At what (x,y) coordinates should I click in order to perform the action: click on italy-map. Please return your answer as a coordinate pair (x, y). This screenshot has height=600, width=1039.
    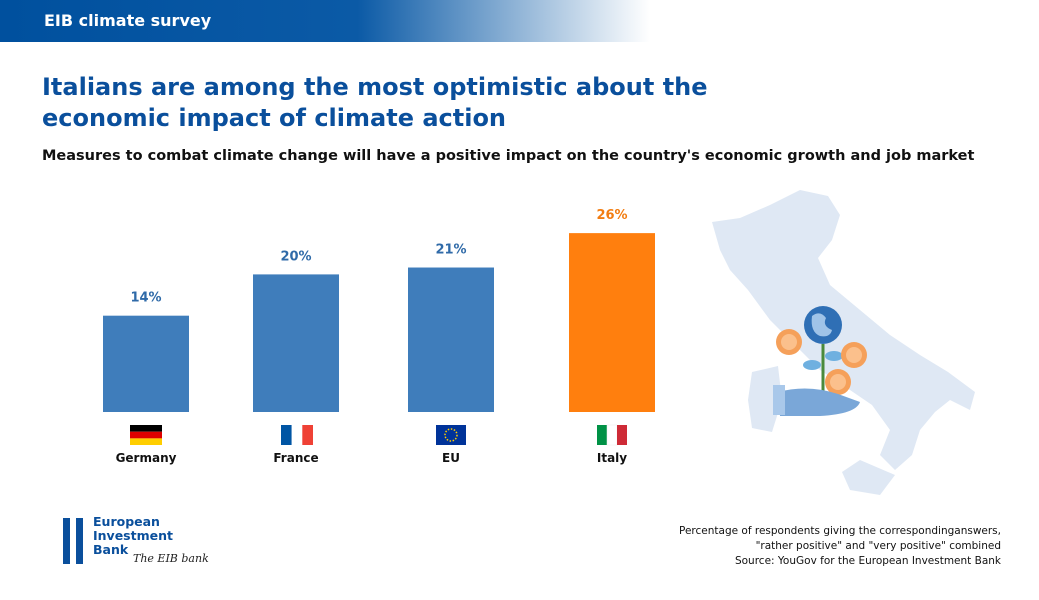
    Looking at the image, I should click on (843, 342).